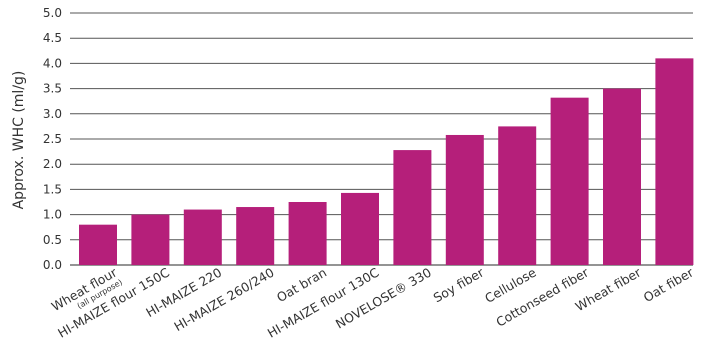  I want to click on y-tick-label: 5.0, so click(52, 13).